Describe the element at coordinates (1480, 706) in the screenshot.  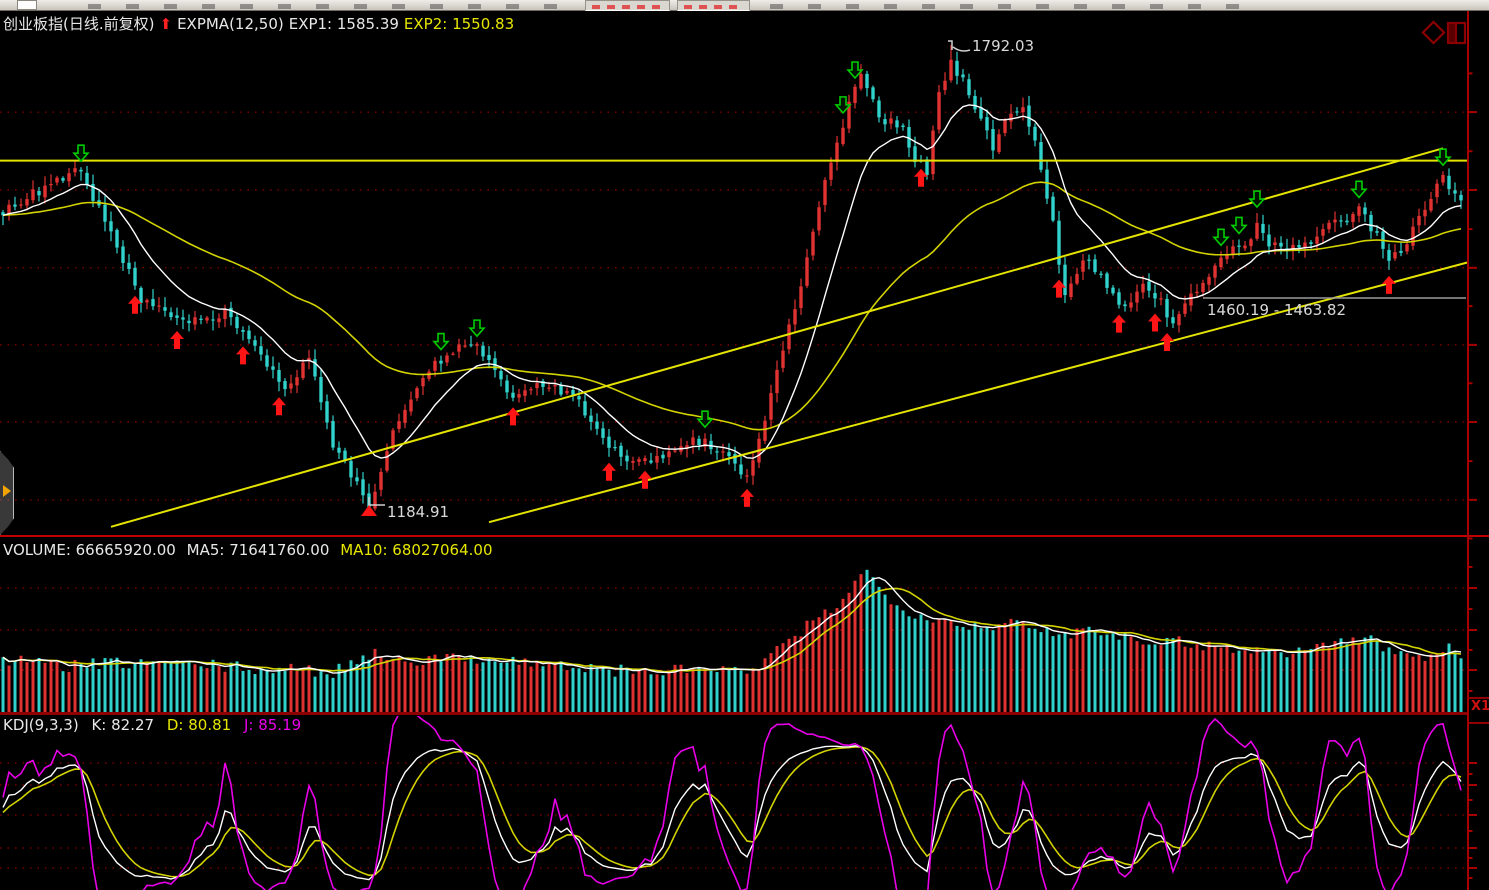
I see `volume-scale-label: X1` at that location.